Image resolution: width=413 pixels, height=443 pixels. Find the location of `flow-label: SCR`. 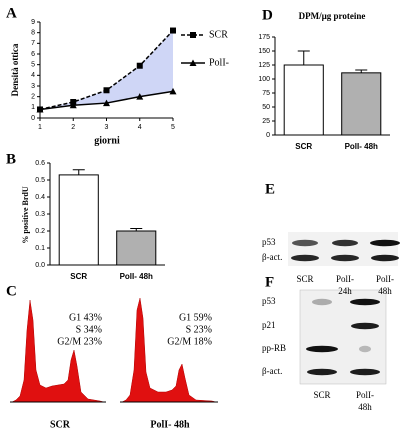

flow-label: SCR is located at coordinates (60, 424).